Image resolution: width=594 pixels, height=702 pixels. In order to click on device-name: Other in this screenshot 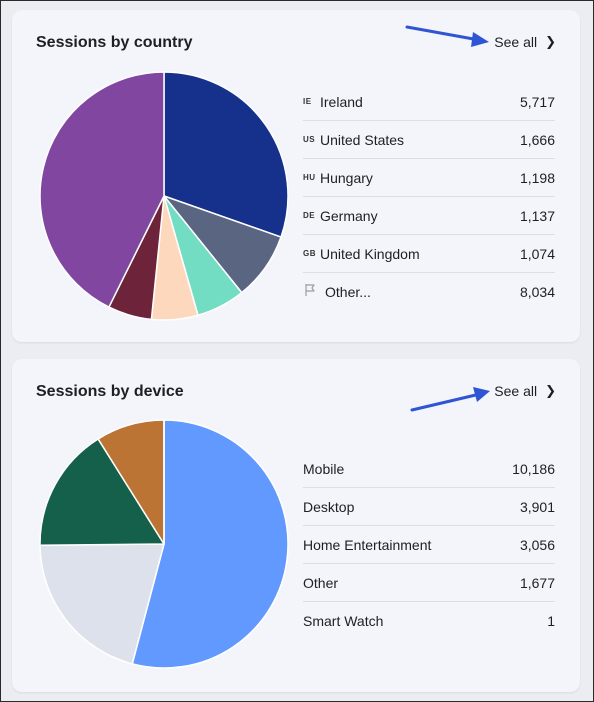, I will do `click(321, 582)`.